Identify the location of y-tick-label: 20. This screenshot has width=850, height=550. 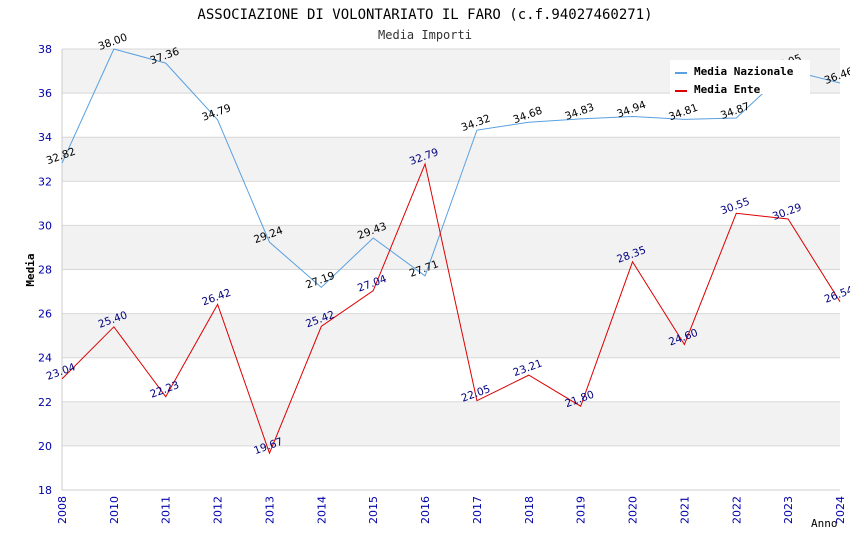
(45, 446).